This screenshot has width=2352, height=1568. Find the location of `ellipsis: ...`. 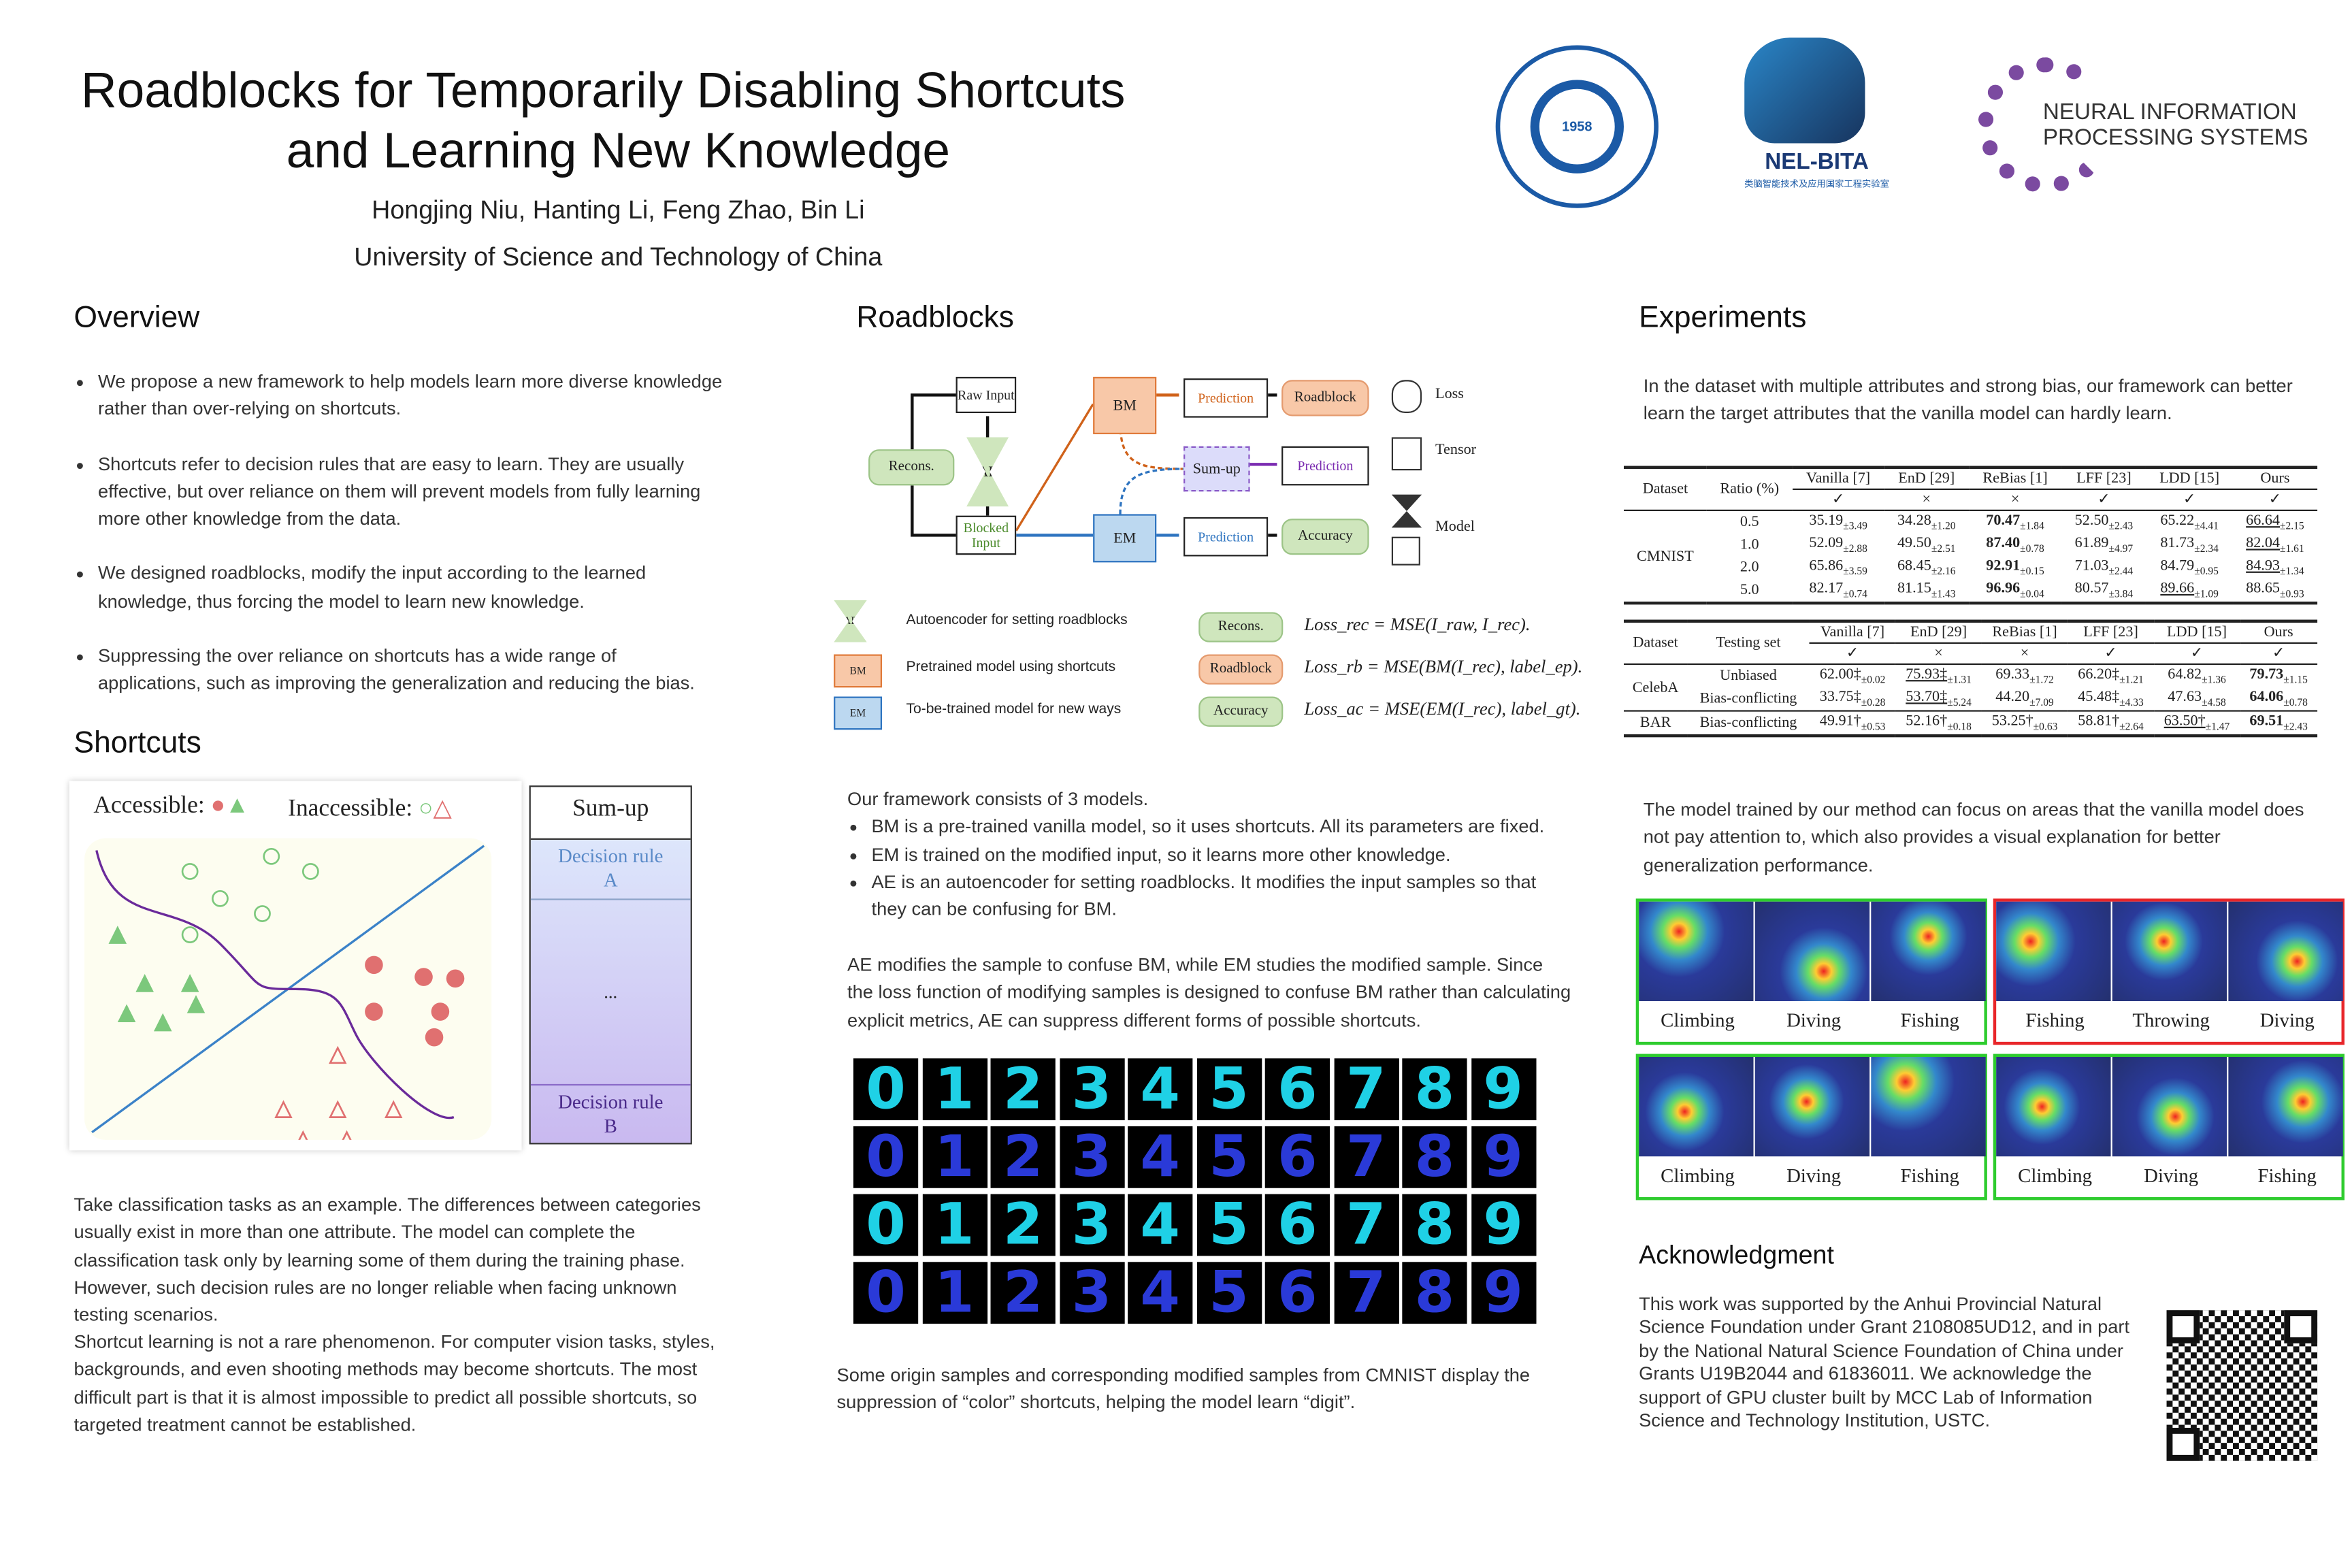

ellipsis: ... is located at coordinates (611, 992).